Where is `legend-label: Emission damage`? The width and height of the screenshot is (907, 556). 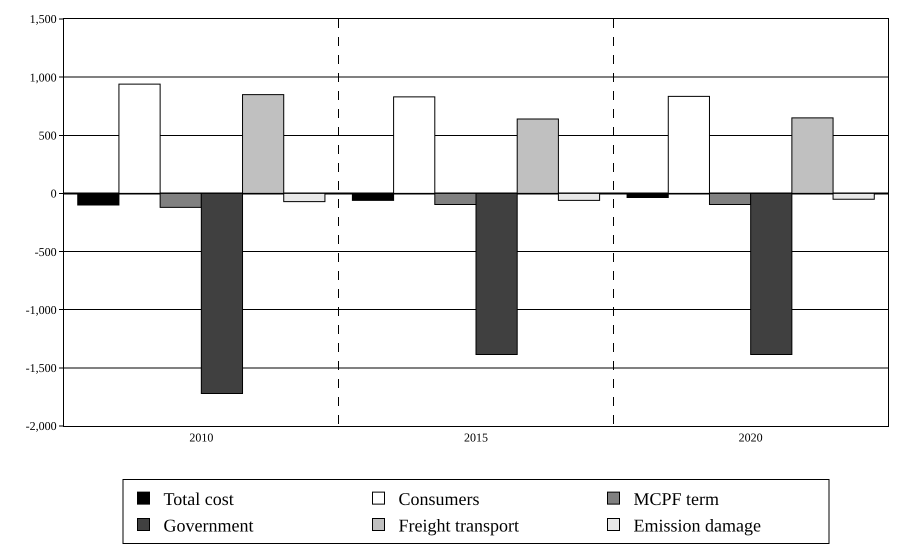
legend-label: Emission damage is located at coordinates (697, 526).